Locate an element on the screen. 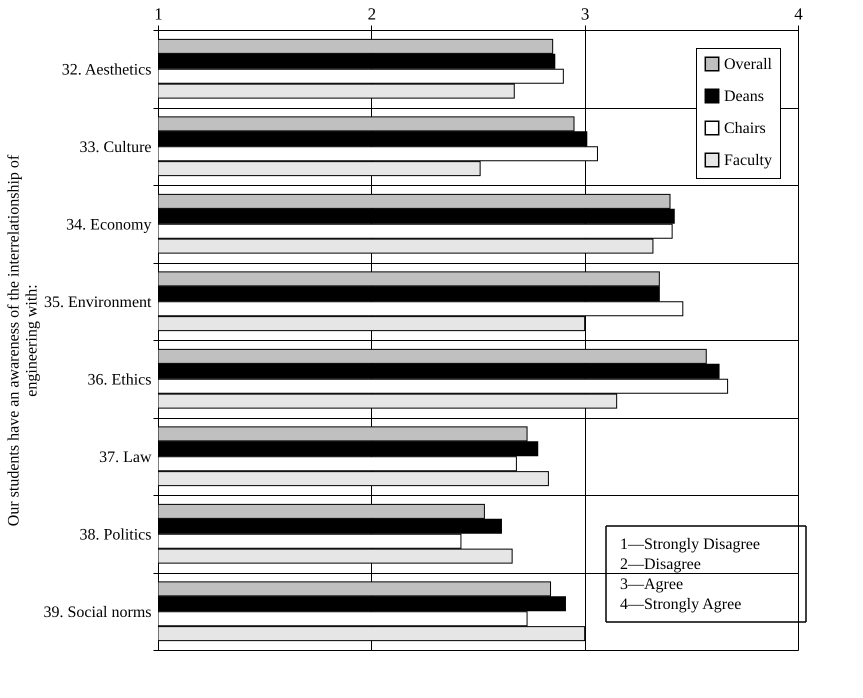 This screenshot has height=698, width=863. y-tick-label: 37. Law is located at coordinates (125, 457).